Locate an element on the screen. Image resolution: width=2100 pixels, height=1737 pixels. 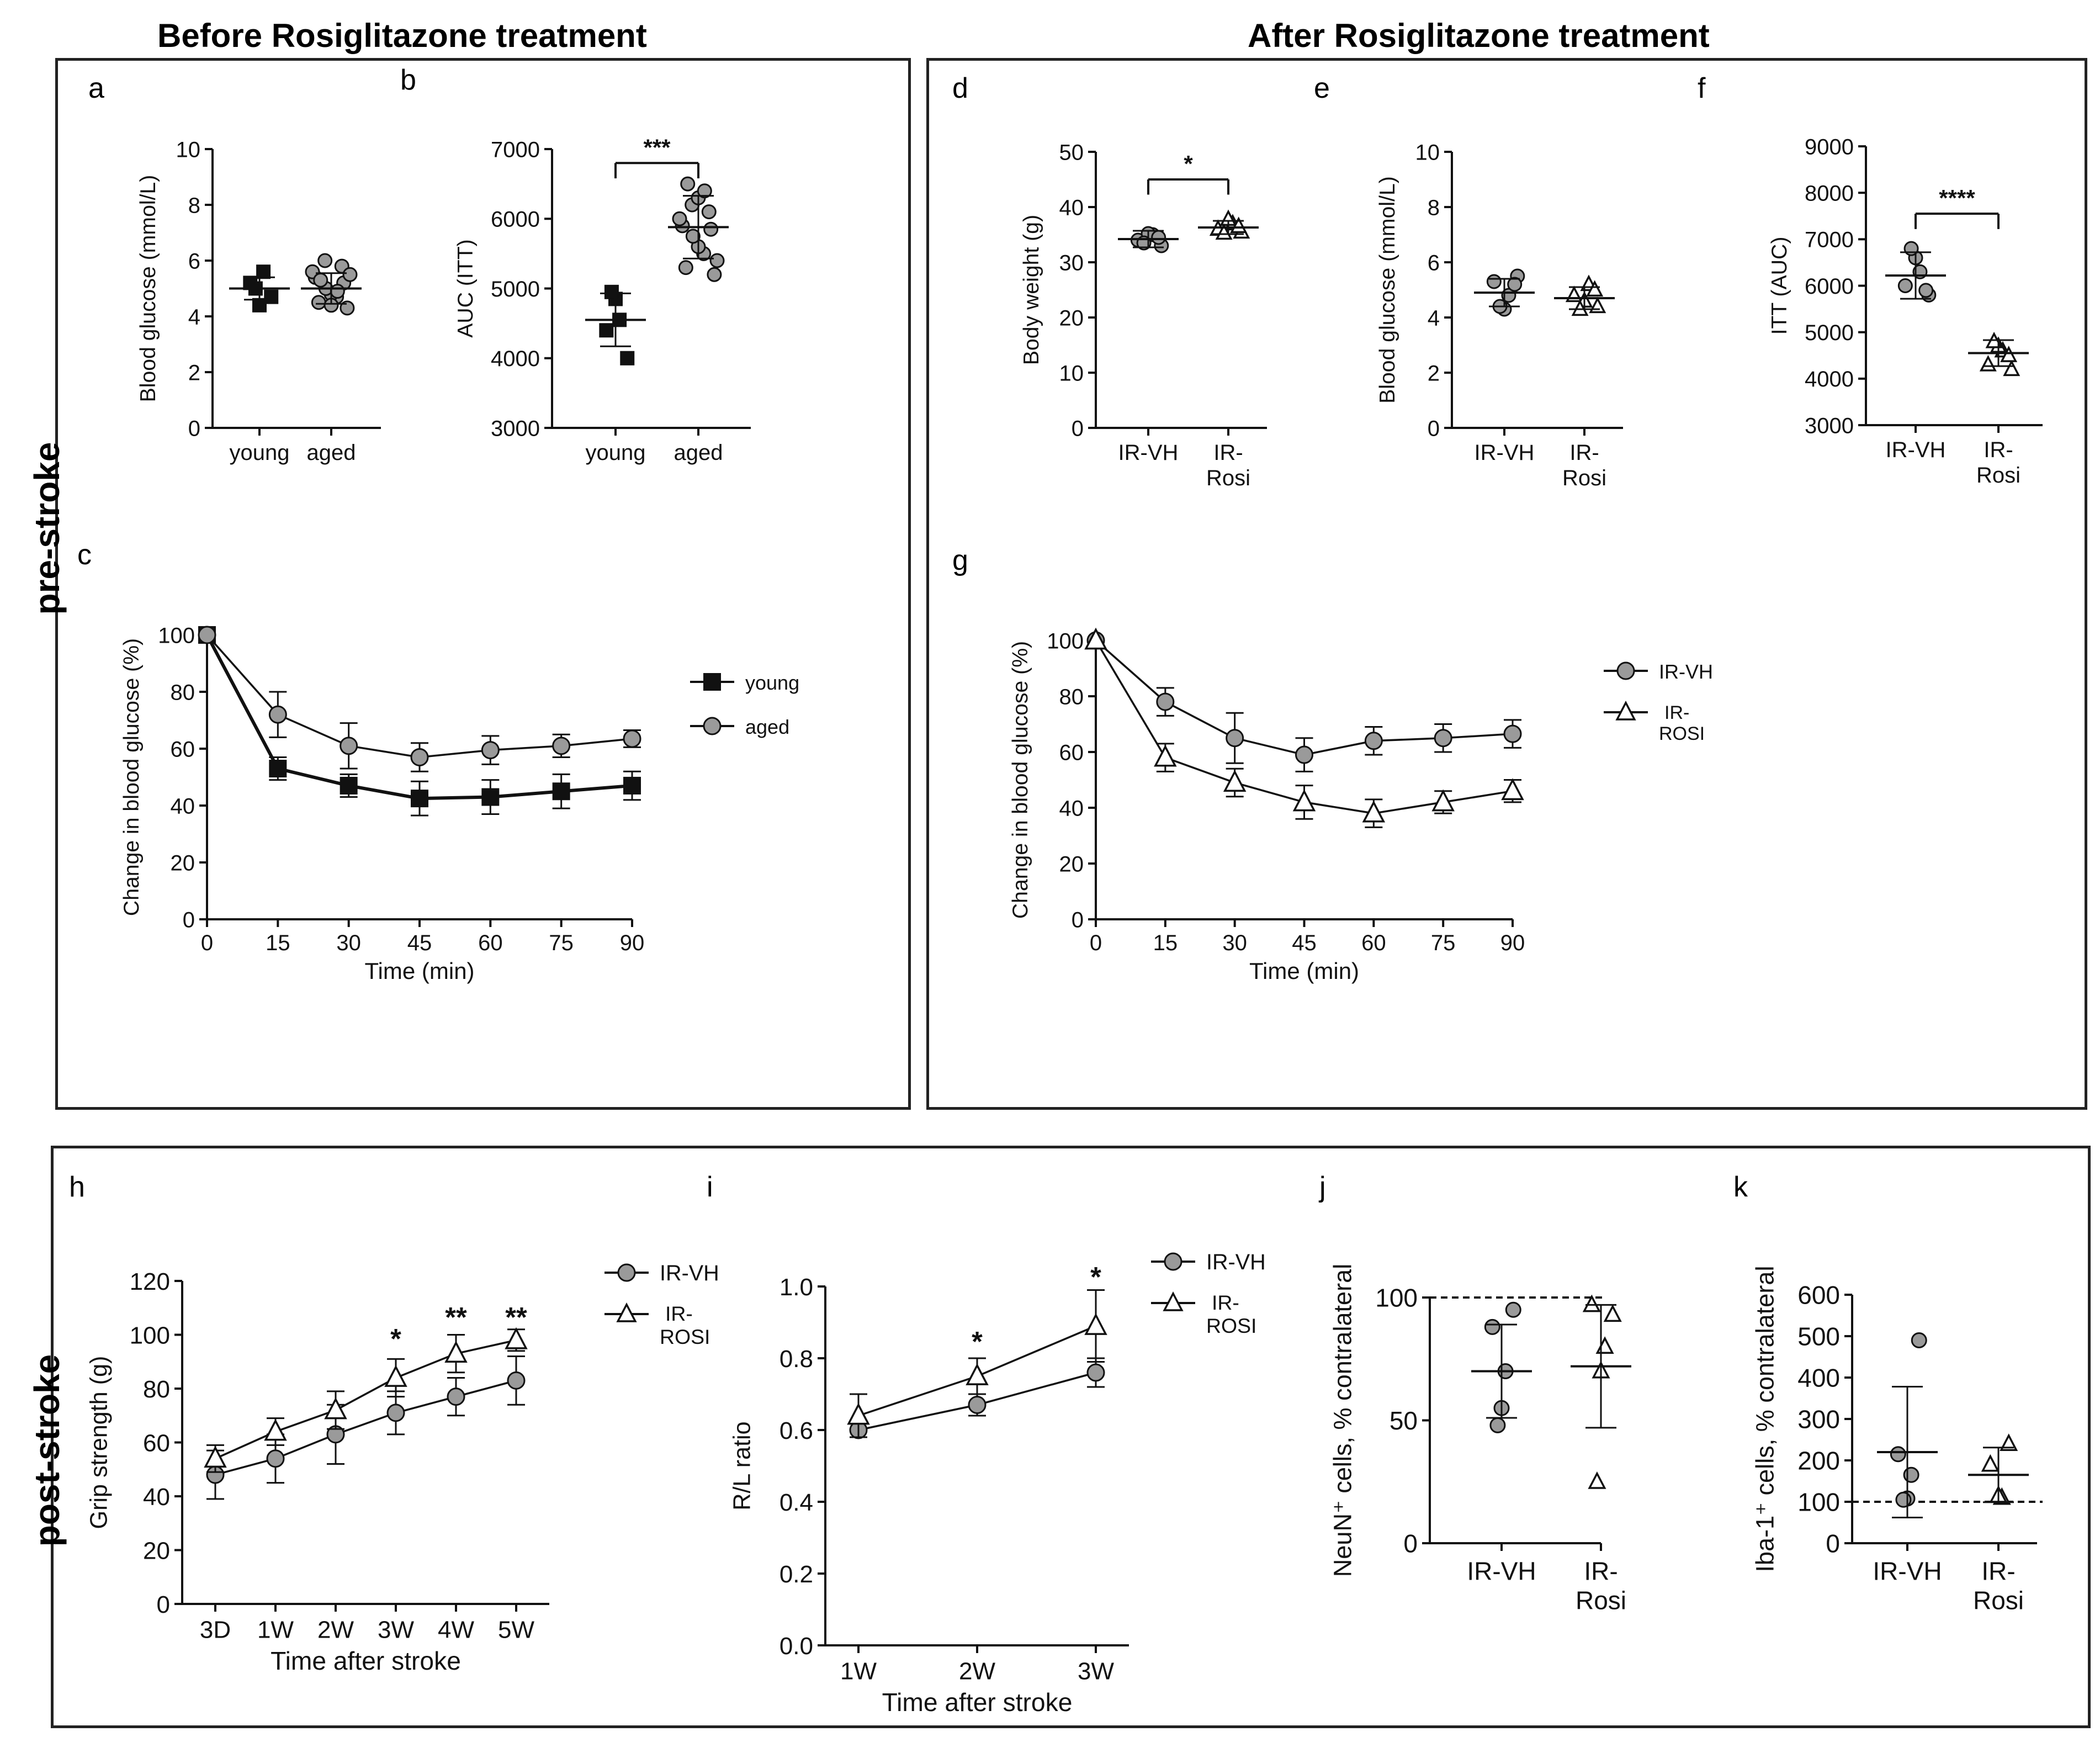
g-legend-label-0: IR-VH is located at coordinates (1686, 672).